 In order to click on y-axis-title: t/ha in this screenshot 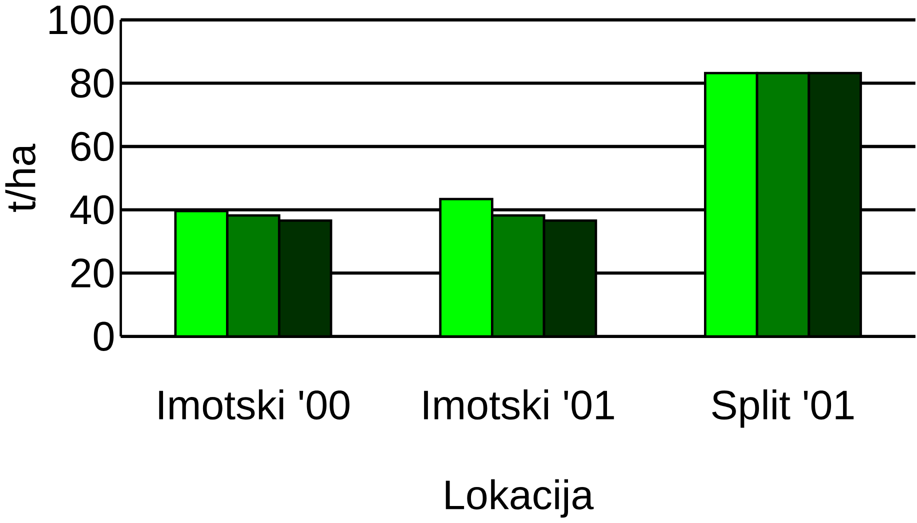, I will do `click(20, 178)`.